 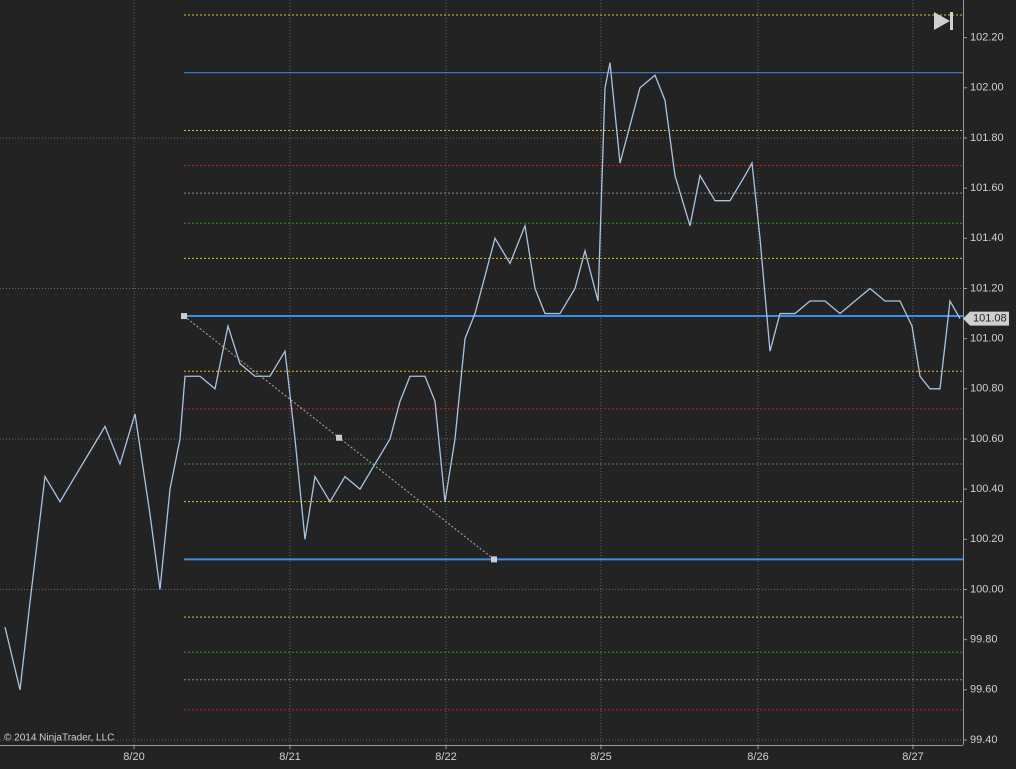 I want to click on x-tick-label: 8/20, so click(x=133, y=757).